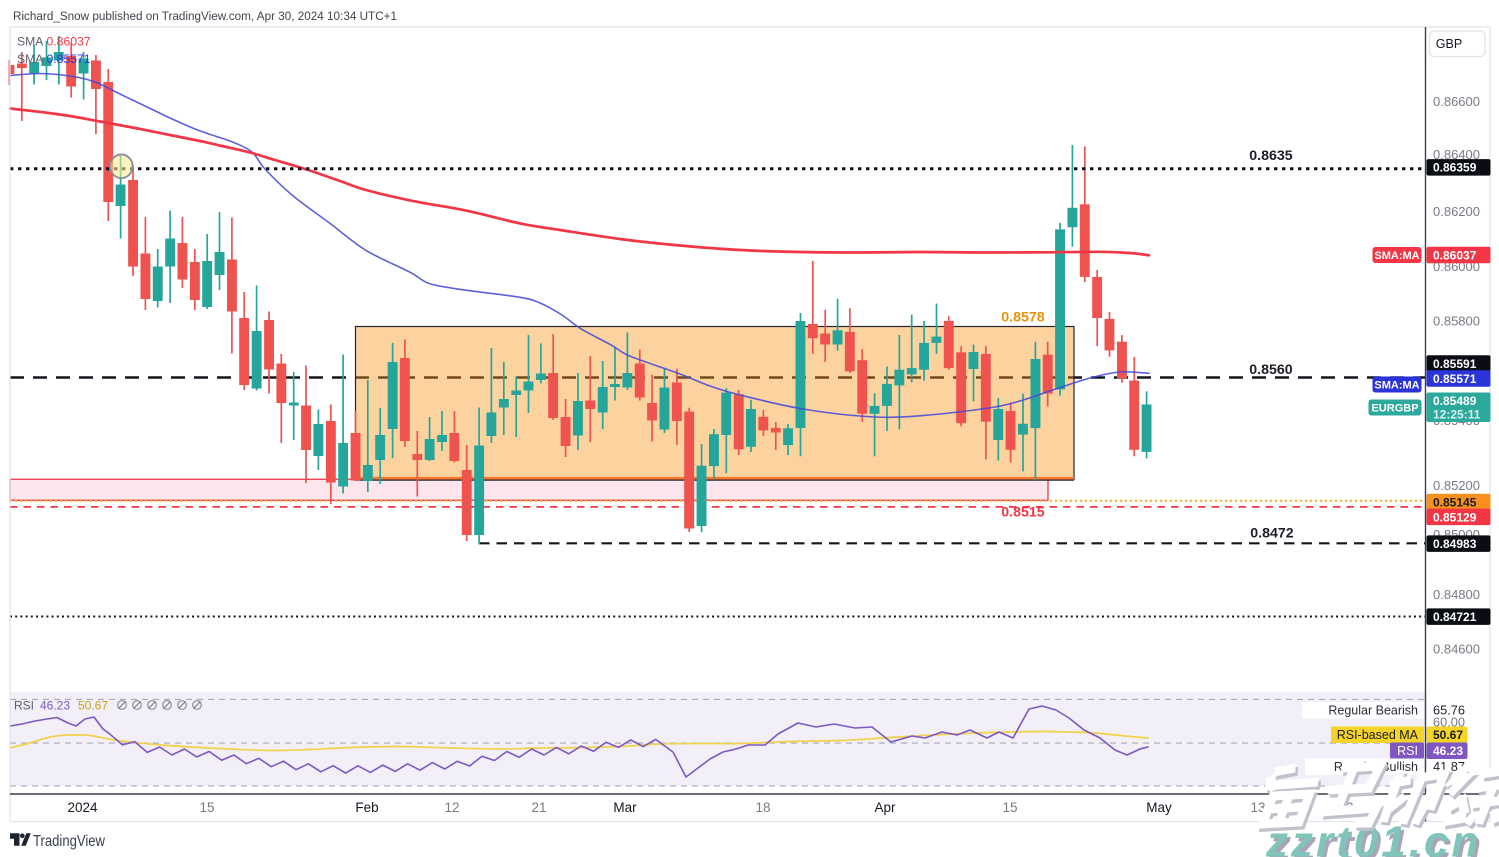  Describe the element at coordinates (625, 807) in the screenshot. I see `svg-text: Mar` at that location.